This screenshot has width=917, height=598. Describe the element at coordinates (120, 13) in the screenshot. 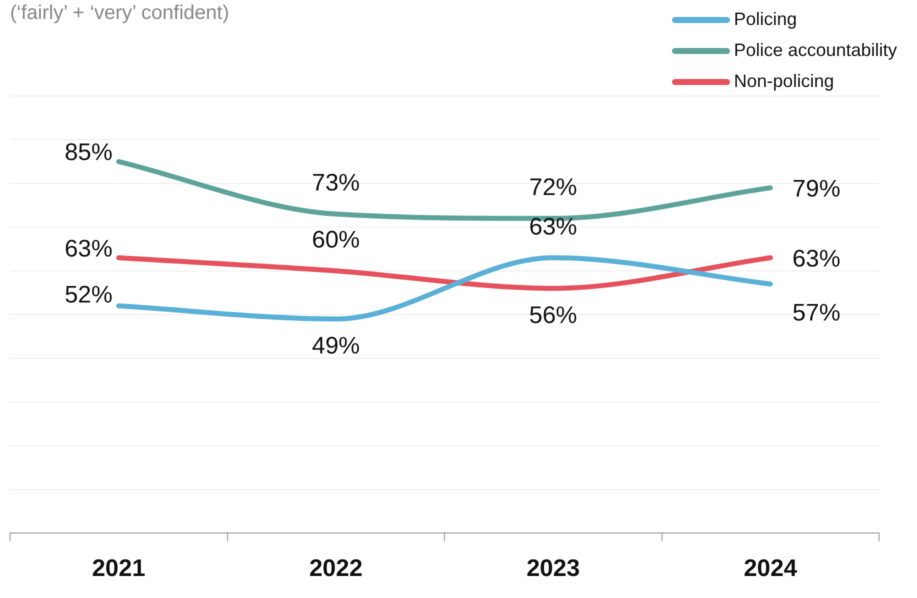

I see `chart-subtitle: (‘fairly’ + ‘very’ confident)` at that location.